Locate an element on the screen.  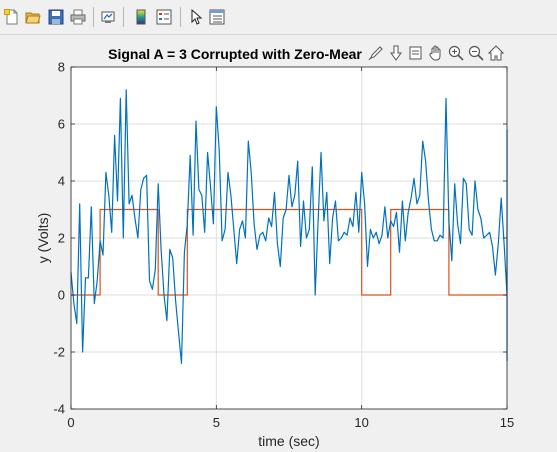
x-tick-label: 5 is located at coordinates (216, 422).